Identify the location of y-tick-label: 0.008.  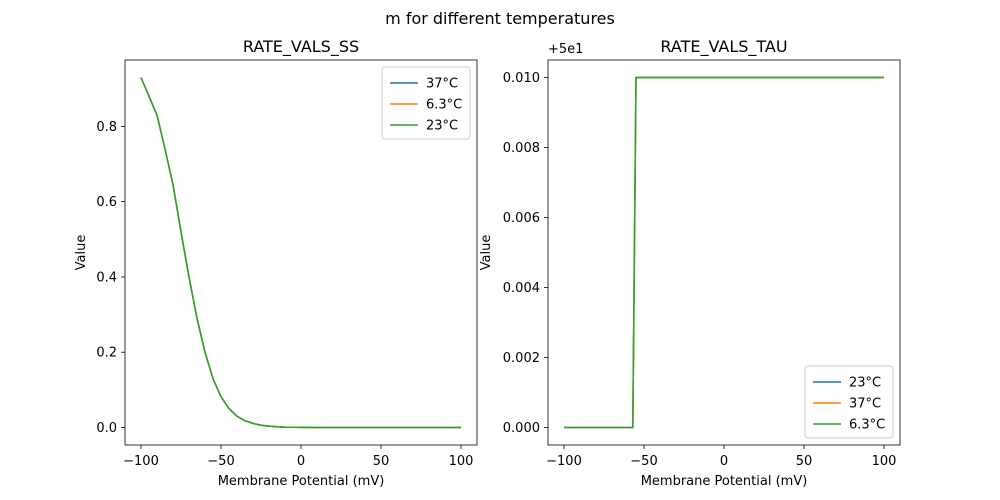
(521, 148).